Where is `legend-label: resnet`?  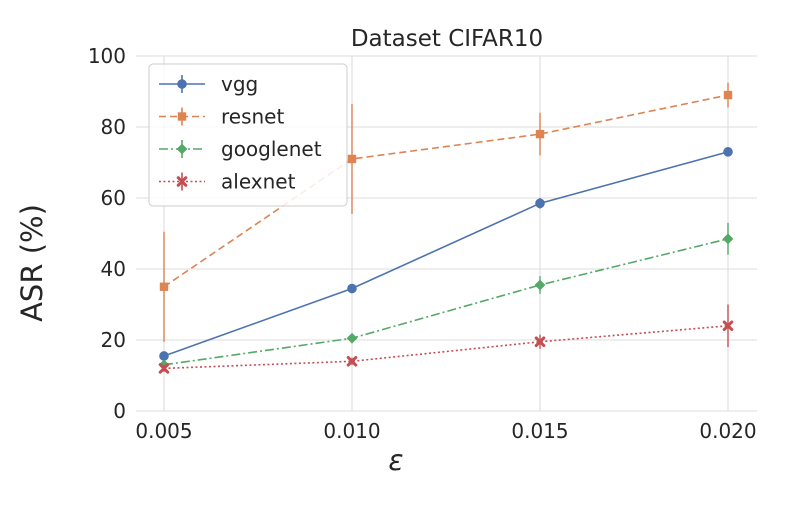 legend-label: resnet is located at coordinates (252, 117).